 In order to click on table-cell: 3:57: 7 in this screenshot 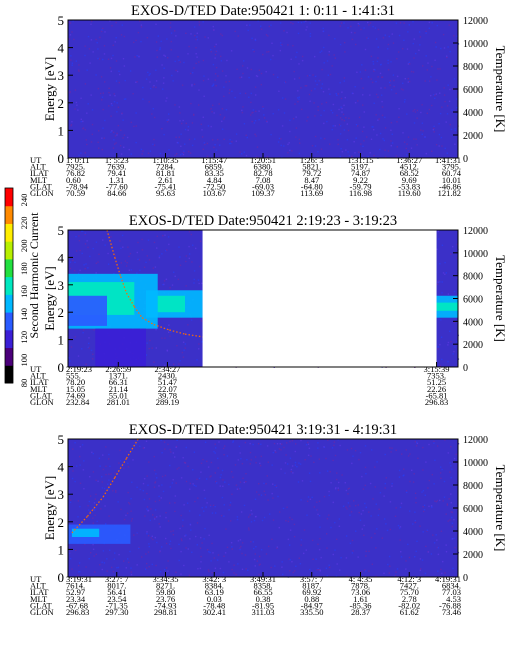, I will do `click(312, 579)`.